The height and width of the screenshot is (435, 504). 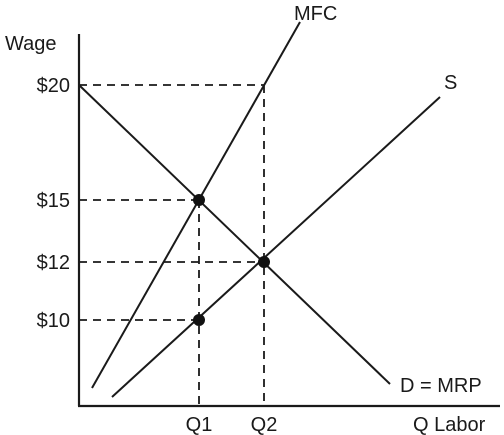 What do you see at coordinates (449, 424) in the screenshot?
I see `x-axis-label: Q Labor` at bounding box center [449, 424].